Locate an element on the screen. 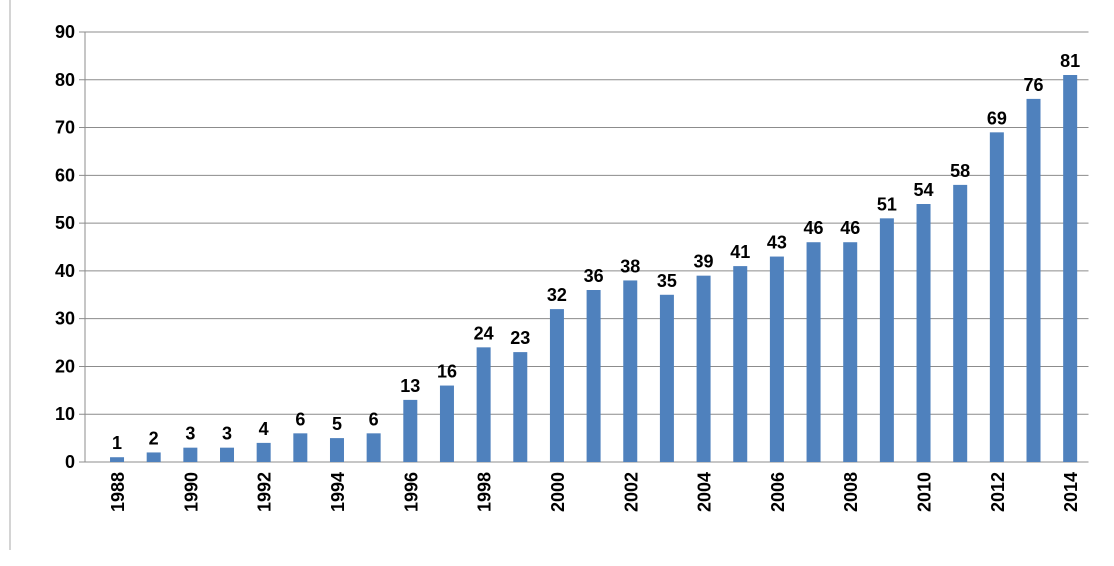 The width and height of the screenshot is (1114, 566). y-tick-label: 0 is located at coordinates (70, 462).